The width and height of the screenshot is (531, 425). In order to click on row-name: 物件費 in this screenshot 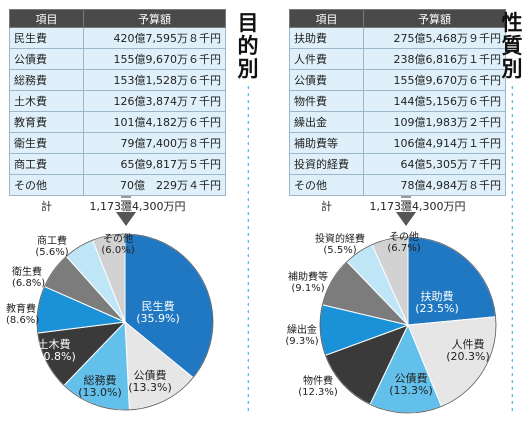, I will do `click(326, 101)`.